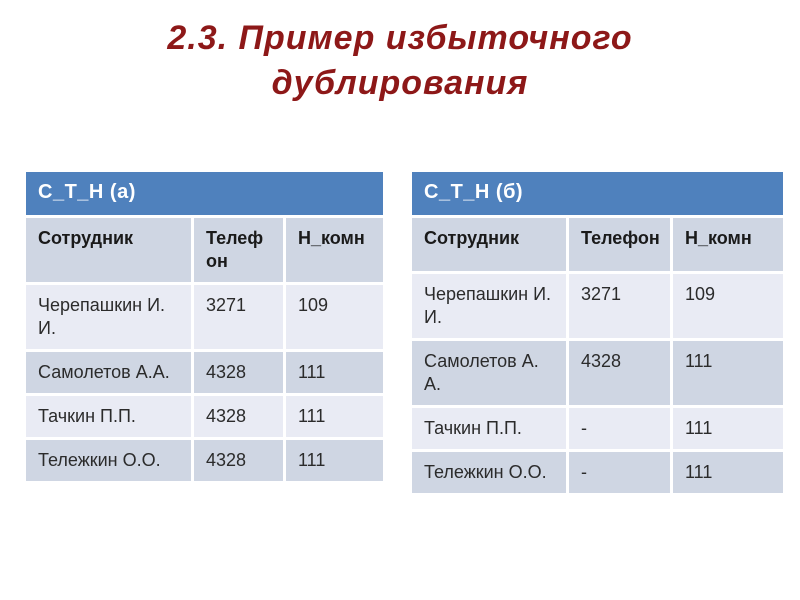  I want to click on slide-title-line2: дублирования, so click(400, 83).